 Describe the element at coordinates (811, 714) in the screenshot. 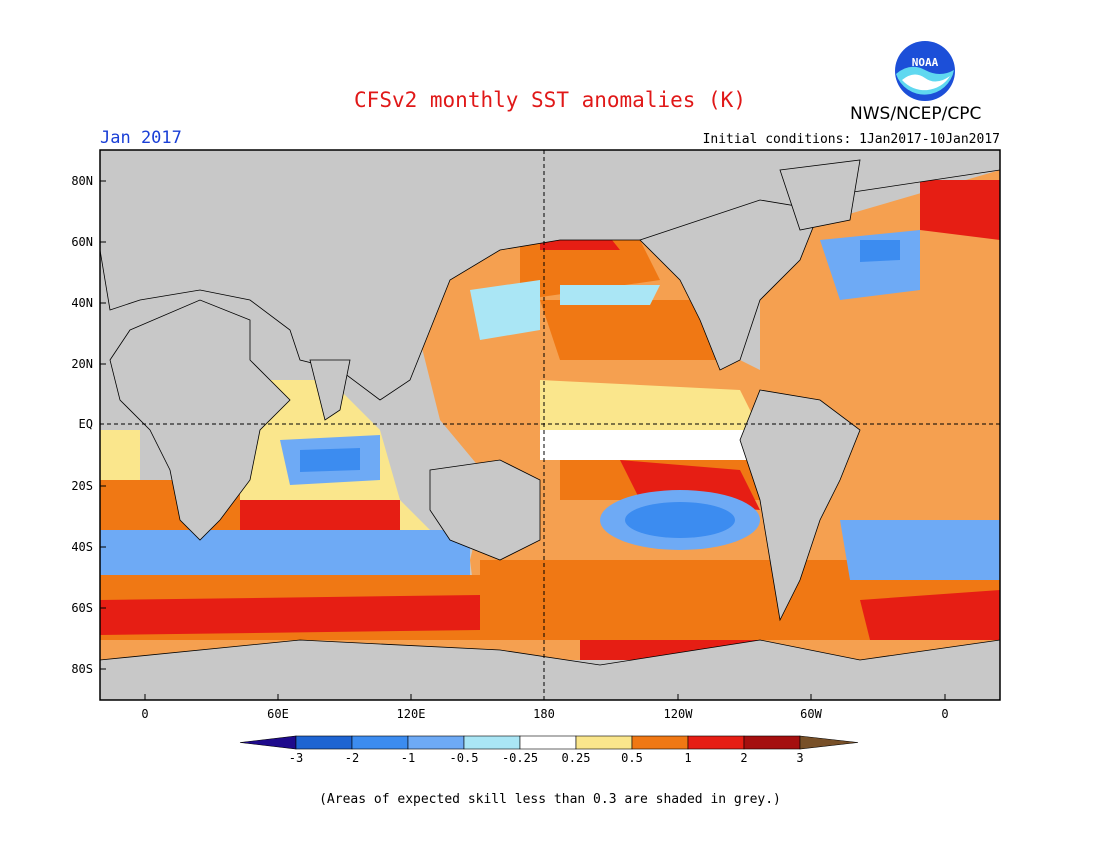

I see `lon-label: 60W` at that location.